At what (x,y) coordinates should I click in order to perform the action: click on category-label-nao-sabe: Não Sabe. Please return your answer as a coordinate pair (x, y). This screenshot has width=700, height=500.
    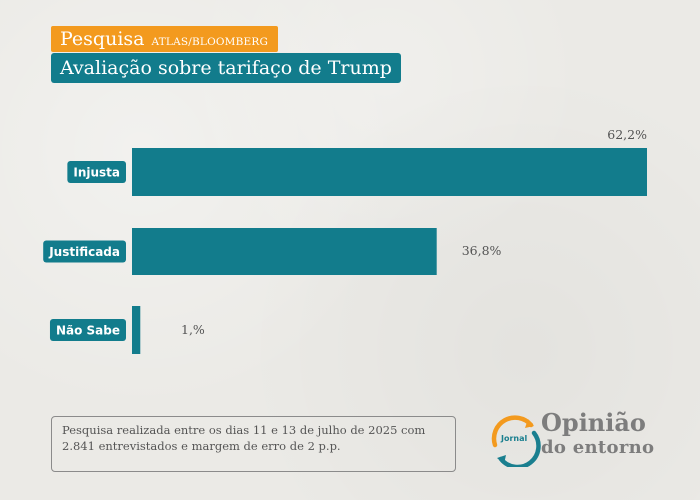
    Looking at the image, I should click on (87, 330).